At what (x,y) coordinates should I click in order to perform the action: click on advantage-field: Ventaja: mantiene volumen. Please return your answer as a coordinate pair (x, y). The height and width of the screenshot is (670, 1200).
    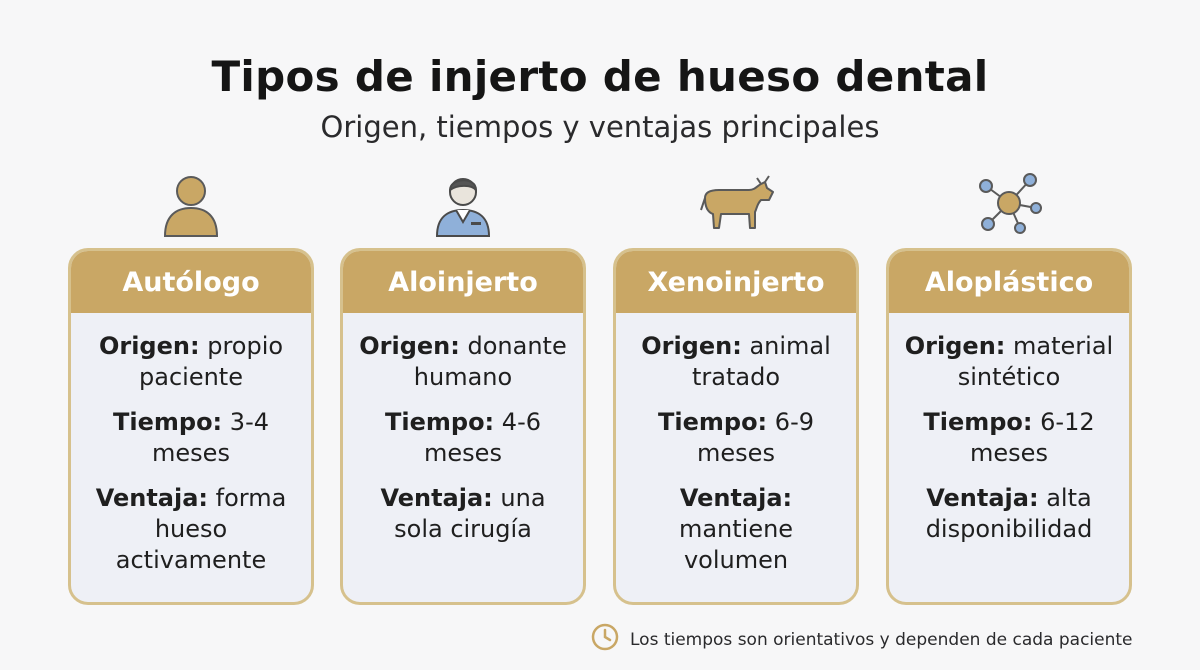
    Looking at the image, I should click on (736, 529).